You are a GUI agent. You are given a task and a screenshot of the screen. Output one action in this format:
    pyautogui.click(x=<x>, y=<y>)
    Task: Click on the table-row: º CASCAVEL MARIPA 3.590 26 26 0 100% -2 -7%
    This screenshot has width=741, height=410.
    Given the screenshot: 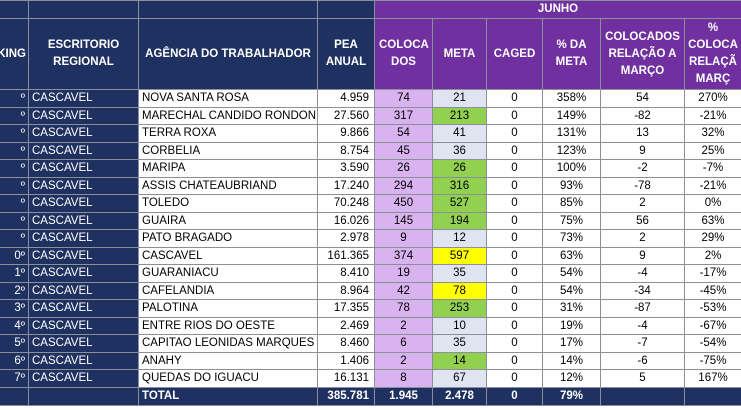 What is the action you would take?
    pyautogui.click(x=370, y=168)
    